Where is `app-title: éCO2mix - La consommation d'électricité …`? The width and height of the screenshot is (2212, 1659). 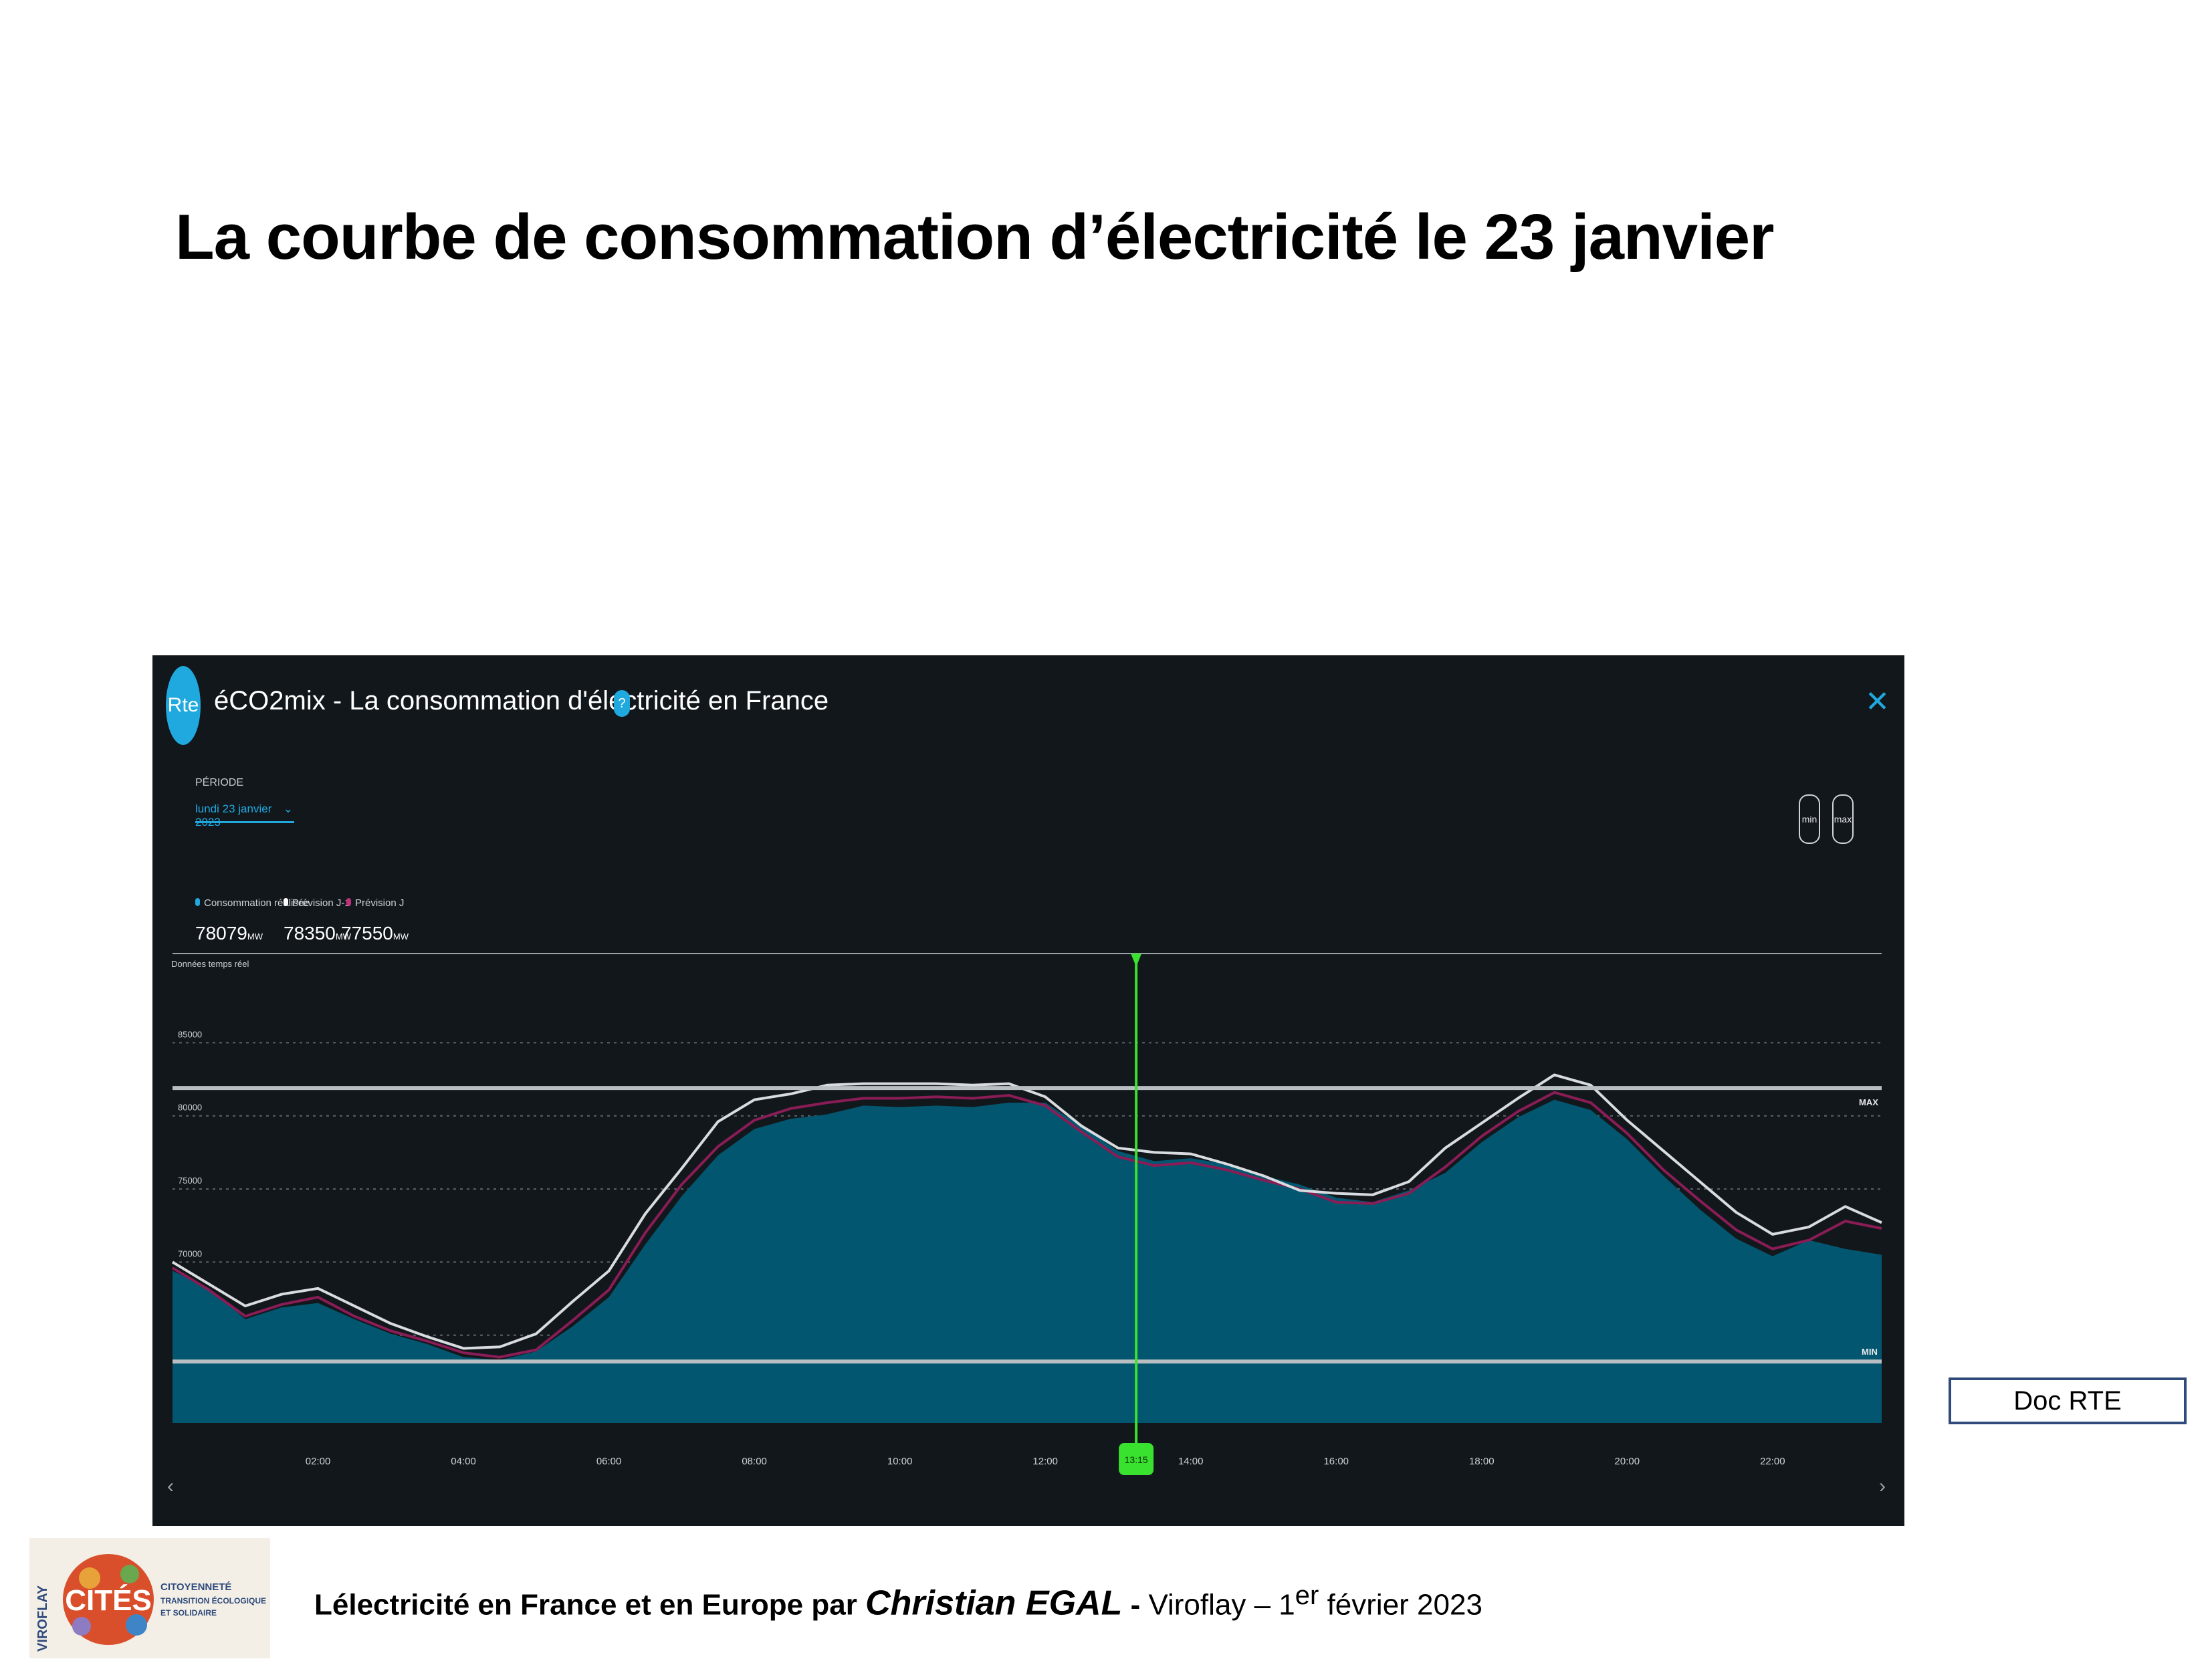
app-title: éCO2mix - La consommation d'électricité … is located at coordinates (521, 700).